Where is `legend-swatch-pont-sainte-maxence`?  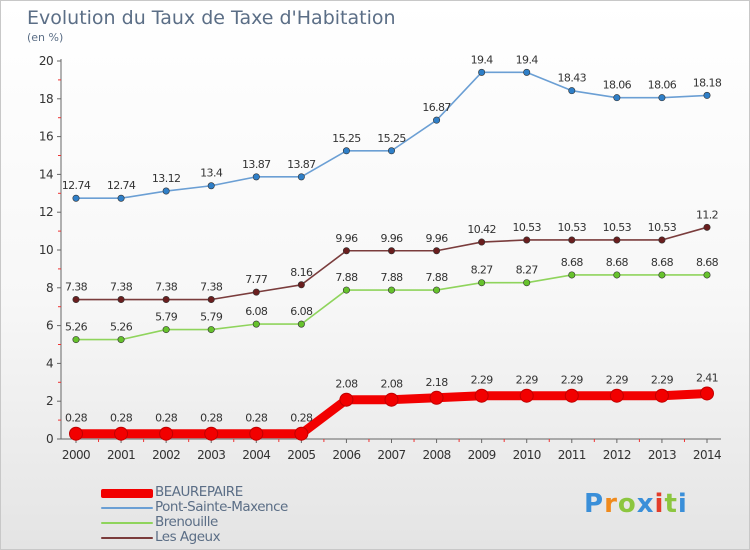 legend-swatch-pont-sainte-maxence is located at coordinates (127, 508).